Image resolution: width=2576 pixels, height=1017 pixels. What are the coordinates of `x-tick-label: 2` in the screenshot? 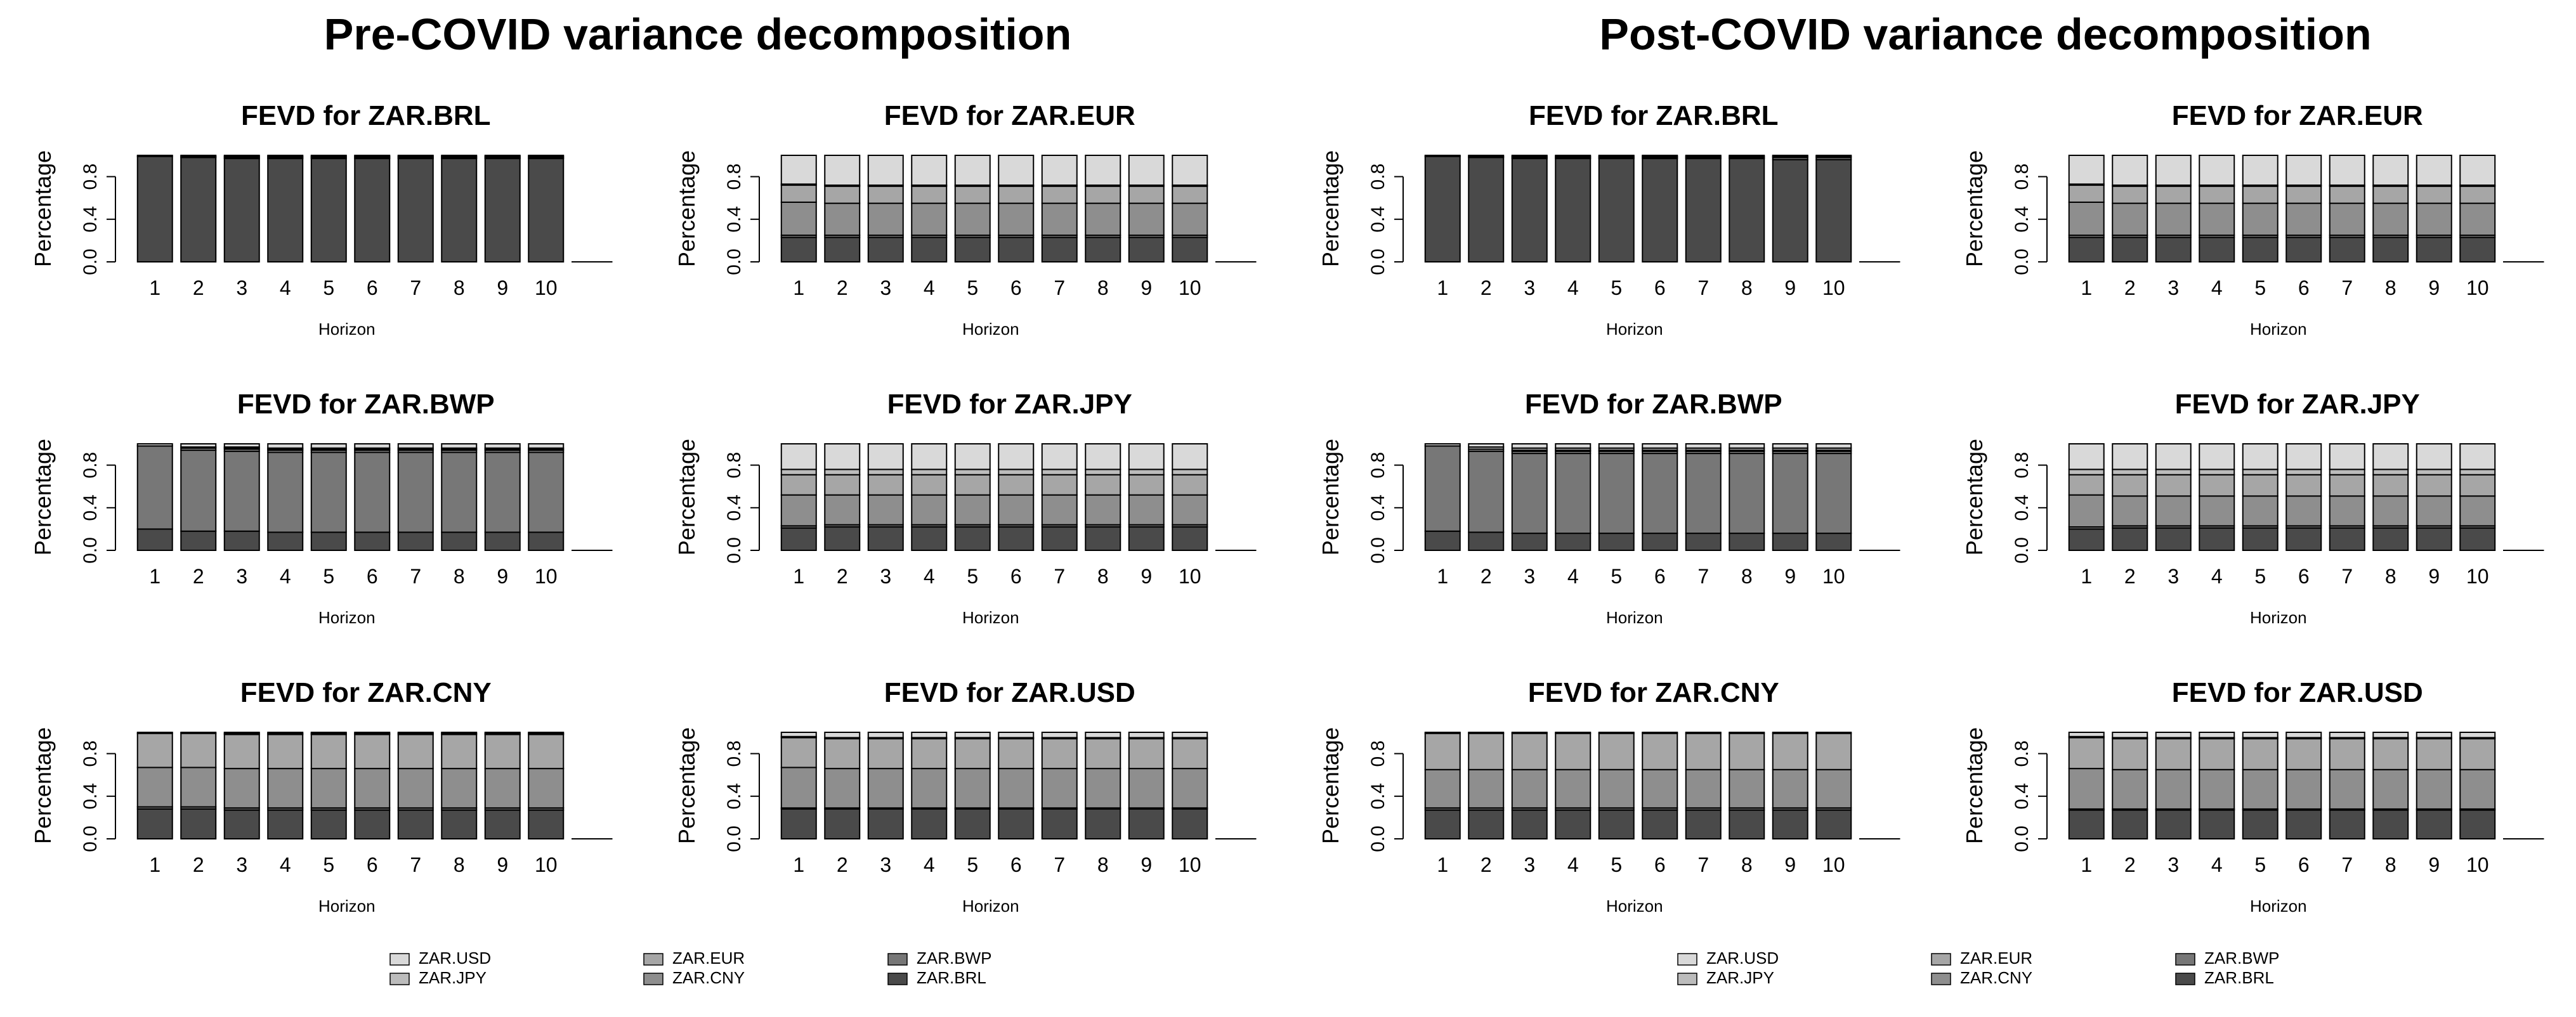 It's located at (2130, 864).